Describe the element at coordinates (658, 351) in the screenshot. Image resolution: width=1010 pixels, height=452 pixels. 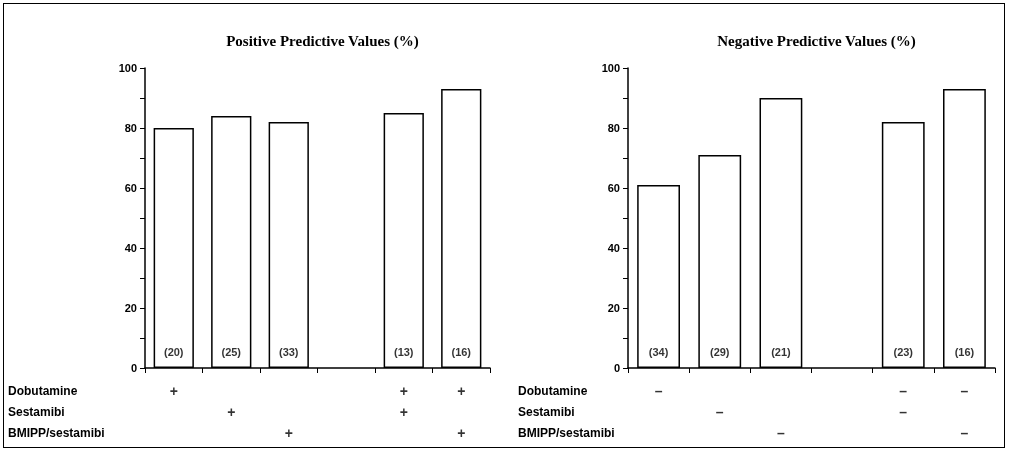
I see `annotation: (34)` at that location.